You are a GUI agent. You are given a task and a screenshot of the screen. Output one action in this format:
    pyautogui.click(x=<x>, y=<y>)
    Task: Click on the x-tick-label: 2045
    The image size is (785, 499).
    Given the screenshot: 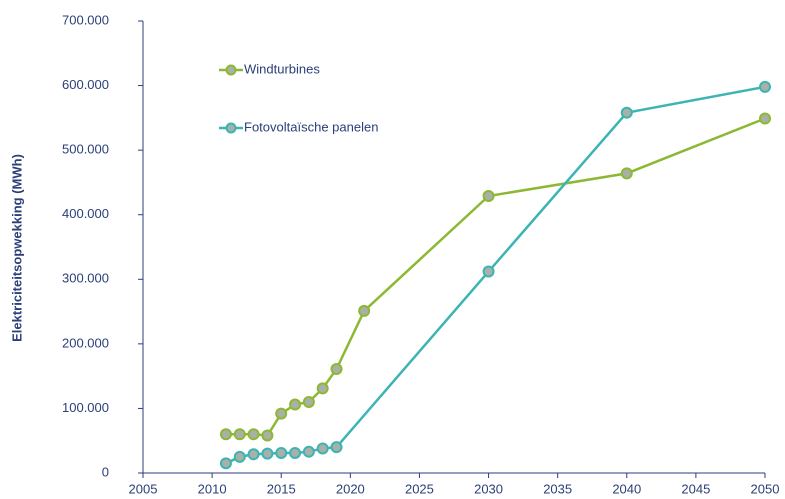 What is the action you would take?
    pyautogui.click(x=695, y=488)
    